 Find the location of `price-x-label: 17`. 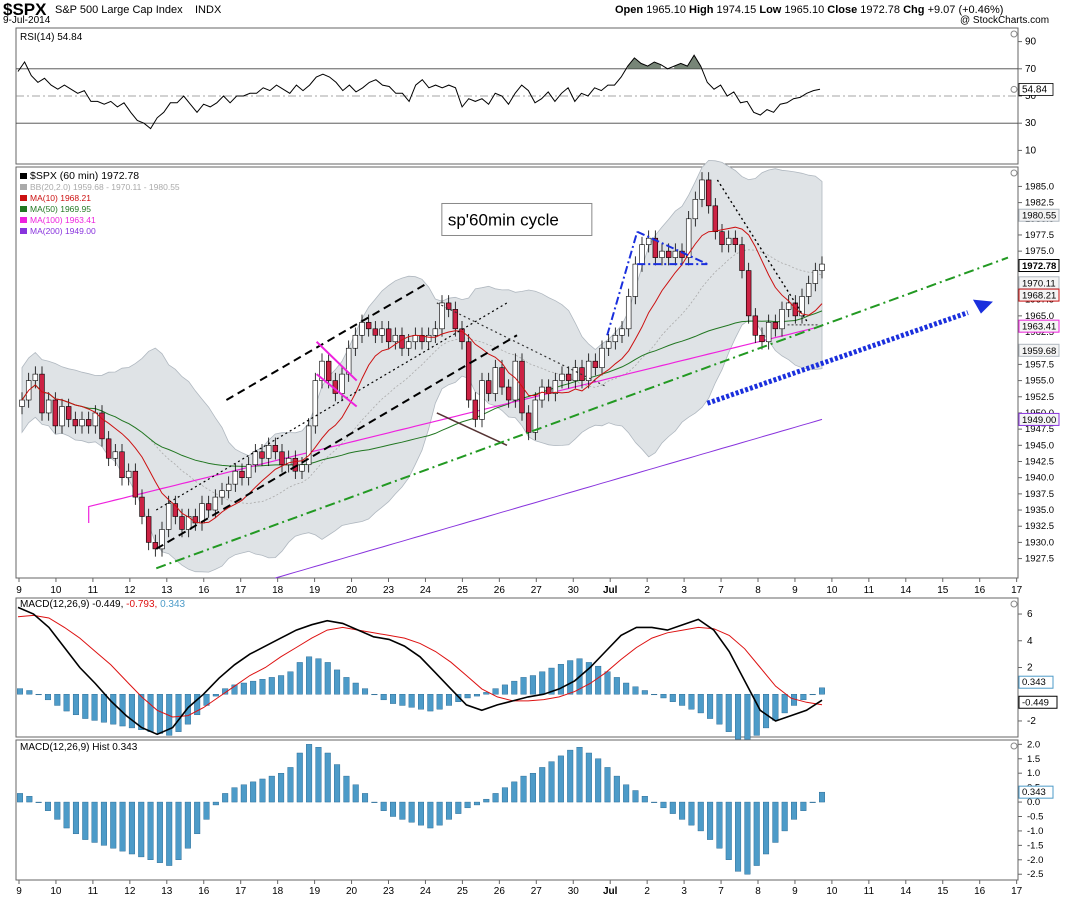

price-x-label: 17 is located at coordinates (241, 590).